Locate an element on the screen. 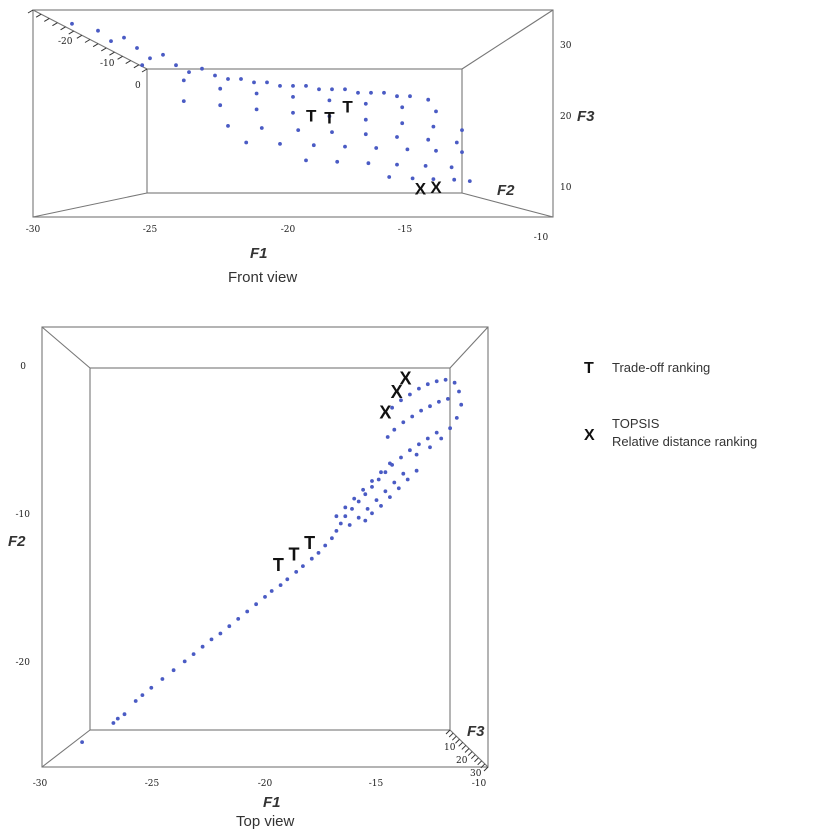 The height and width of the screenshot is (831, 833). front-edge-bl is located at coordinates (90, 205).